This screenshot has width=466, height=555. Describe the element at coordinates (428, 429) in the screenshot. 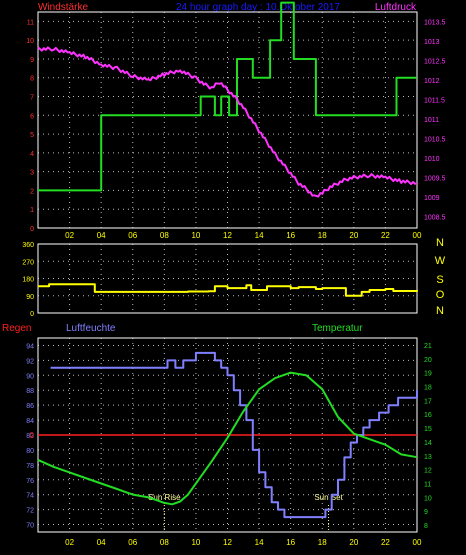

I see `y-tick-label-temperatur: 15` at that location.